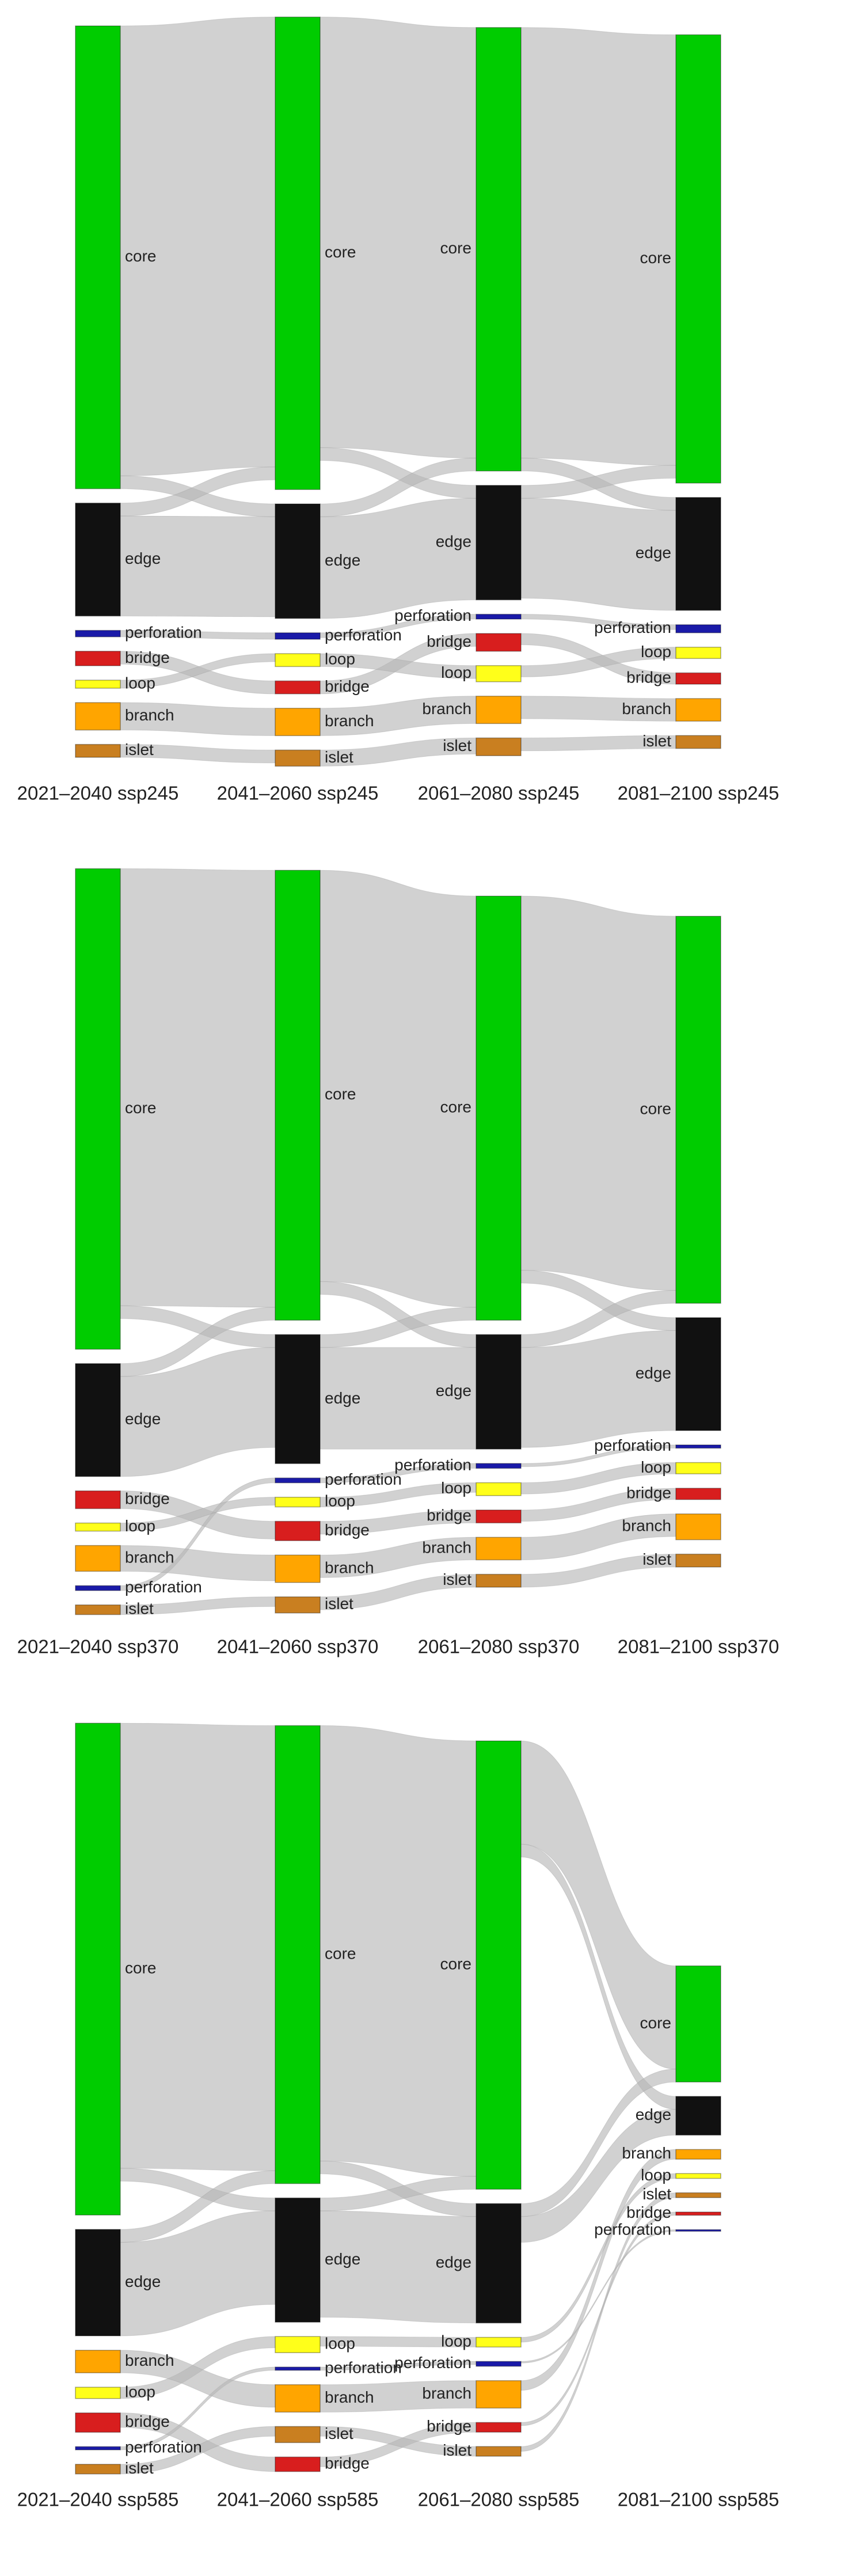  What do you see at coordinates (98, 2499) in the screenshot?
I see `column-label: 2021–2040 ssp585` at bounding box center [98, 2499].